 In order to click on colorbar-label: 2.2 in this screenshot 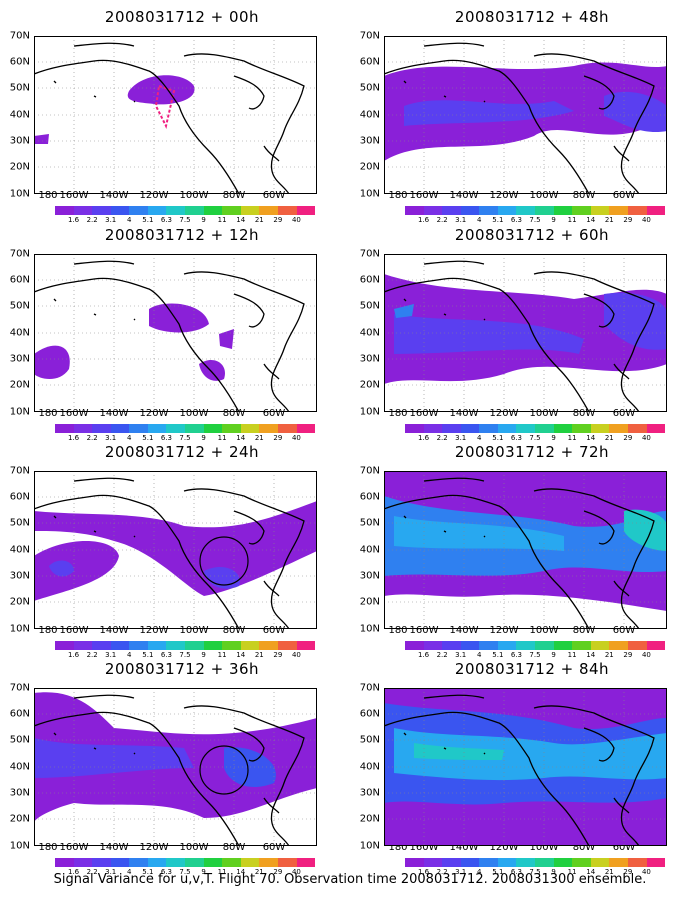, I will do `click(92, 655)`.